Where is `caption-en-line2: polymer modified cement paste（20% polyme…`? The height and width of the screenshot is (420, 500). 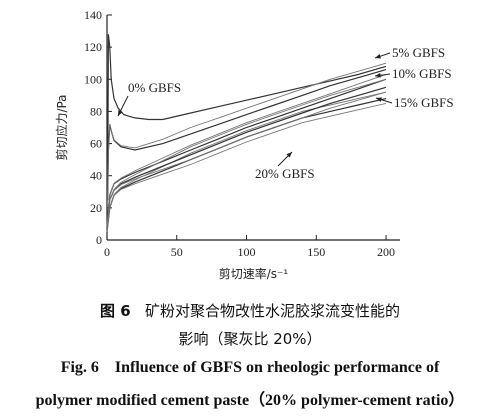
caption-en-line2: polymer modified cement paste（20% polyme… is located at coordinates (250, 398).